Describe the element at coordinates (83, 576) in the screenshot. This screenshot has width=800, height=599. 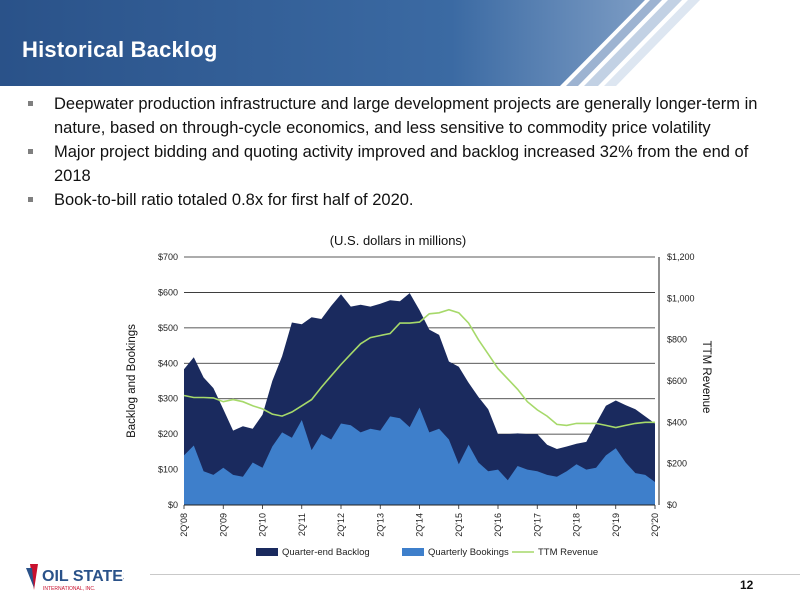
I see `logo-text: OIL STATES` at that location.